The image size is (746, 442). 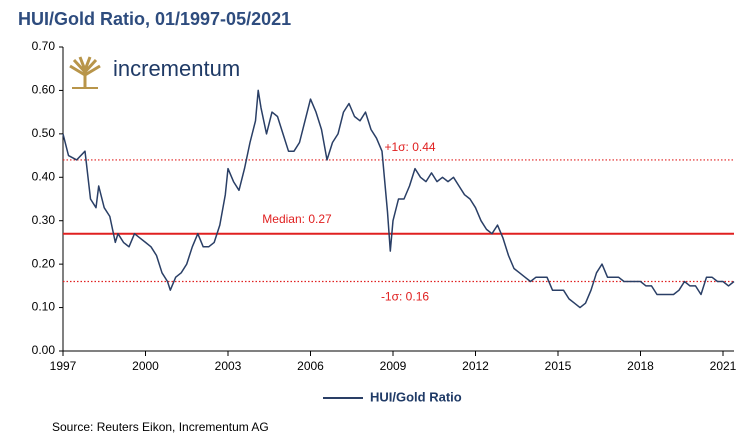 What do you see at coordinates (405, 297) in the screenshot?
I see `reference-label: -1σ: 0.16` at bounding box center [405, 297].